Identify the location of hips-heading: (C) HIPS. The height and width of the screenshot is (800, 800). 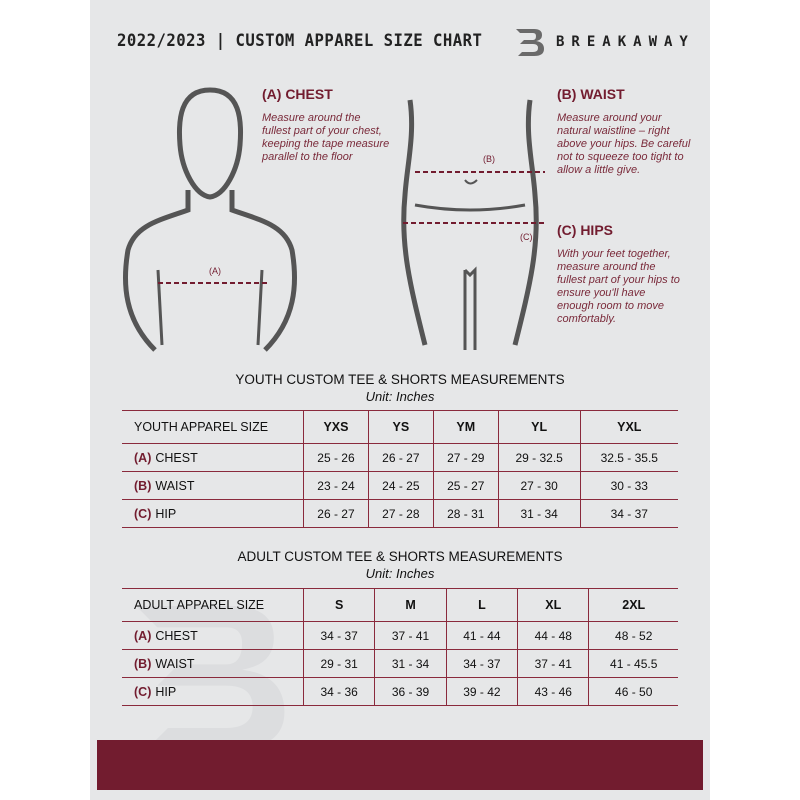
(585, 230).